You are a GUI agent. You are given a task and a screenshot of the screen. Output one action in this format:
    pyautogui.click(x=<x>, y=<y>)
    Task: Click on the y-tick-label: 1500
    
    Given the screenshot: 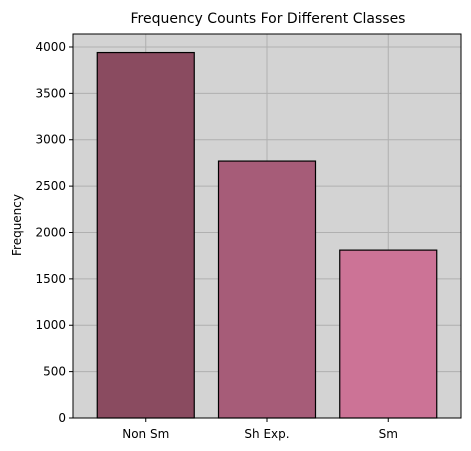 What is the action you would take?
    pyautogui.click(x=50, y=279)
    